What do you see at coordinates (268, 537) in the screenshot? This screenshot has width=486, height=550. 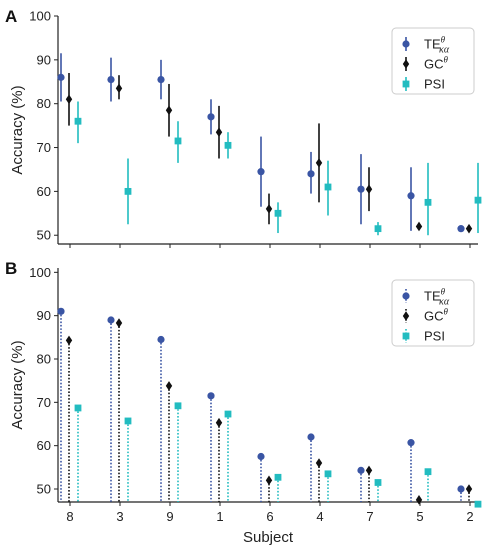 I see `x-axis-title: Subject` at bounding box center [268, 537].